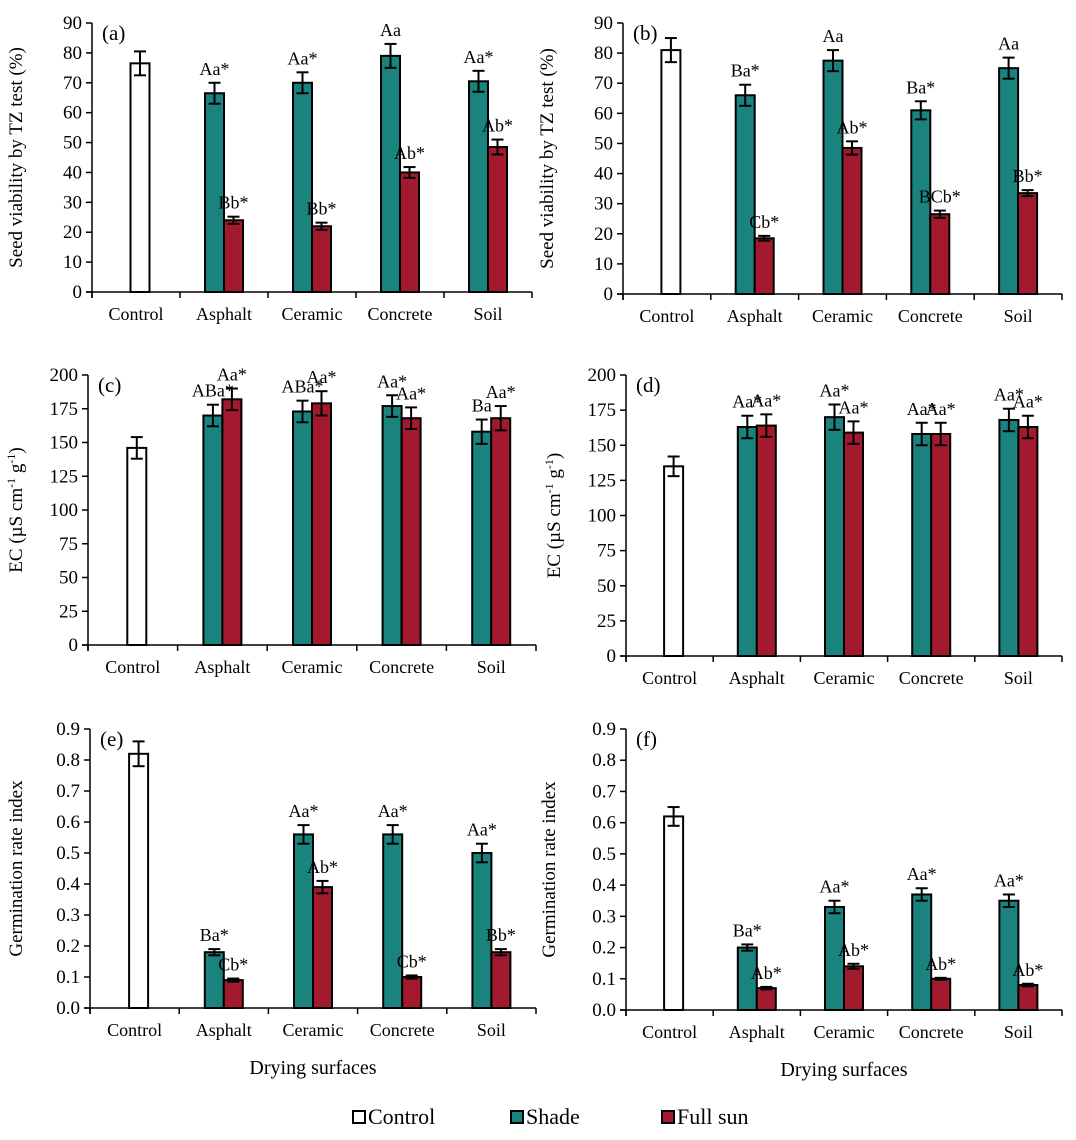 This screenshot has height=1140, width=1076. Describe the element at coordinates (547, 158) in the screenshot. I see `y-axis-title: Seed viability by TZ test (%)` at that location.